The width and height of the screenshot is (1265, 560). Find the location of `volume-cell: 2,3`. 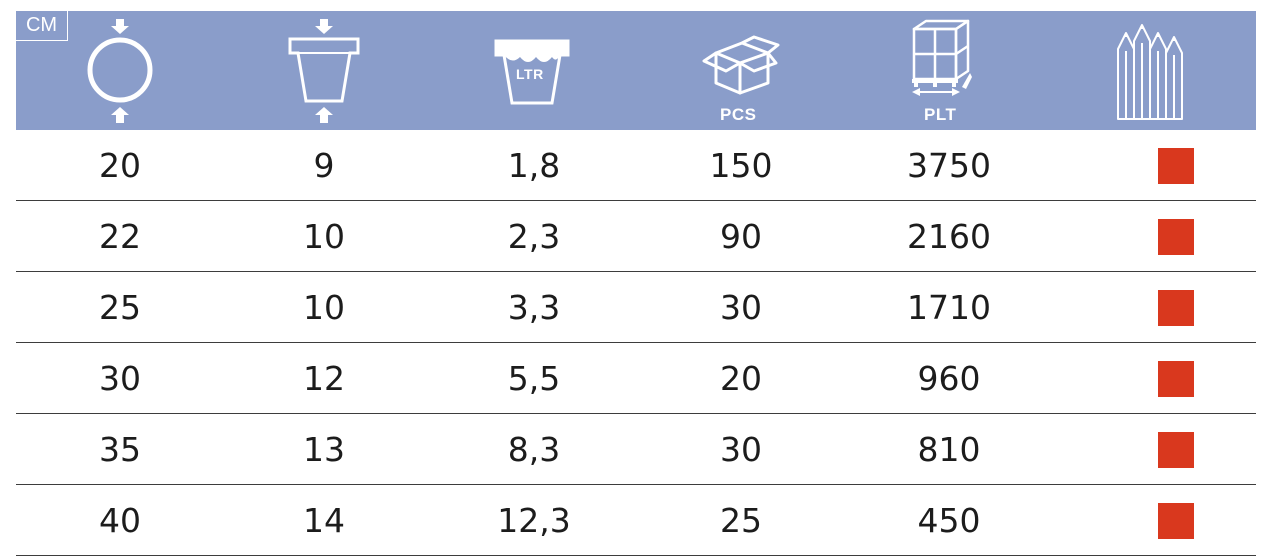

volume-cell: 2,3 is located at coordinates (534, 236).